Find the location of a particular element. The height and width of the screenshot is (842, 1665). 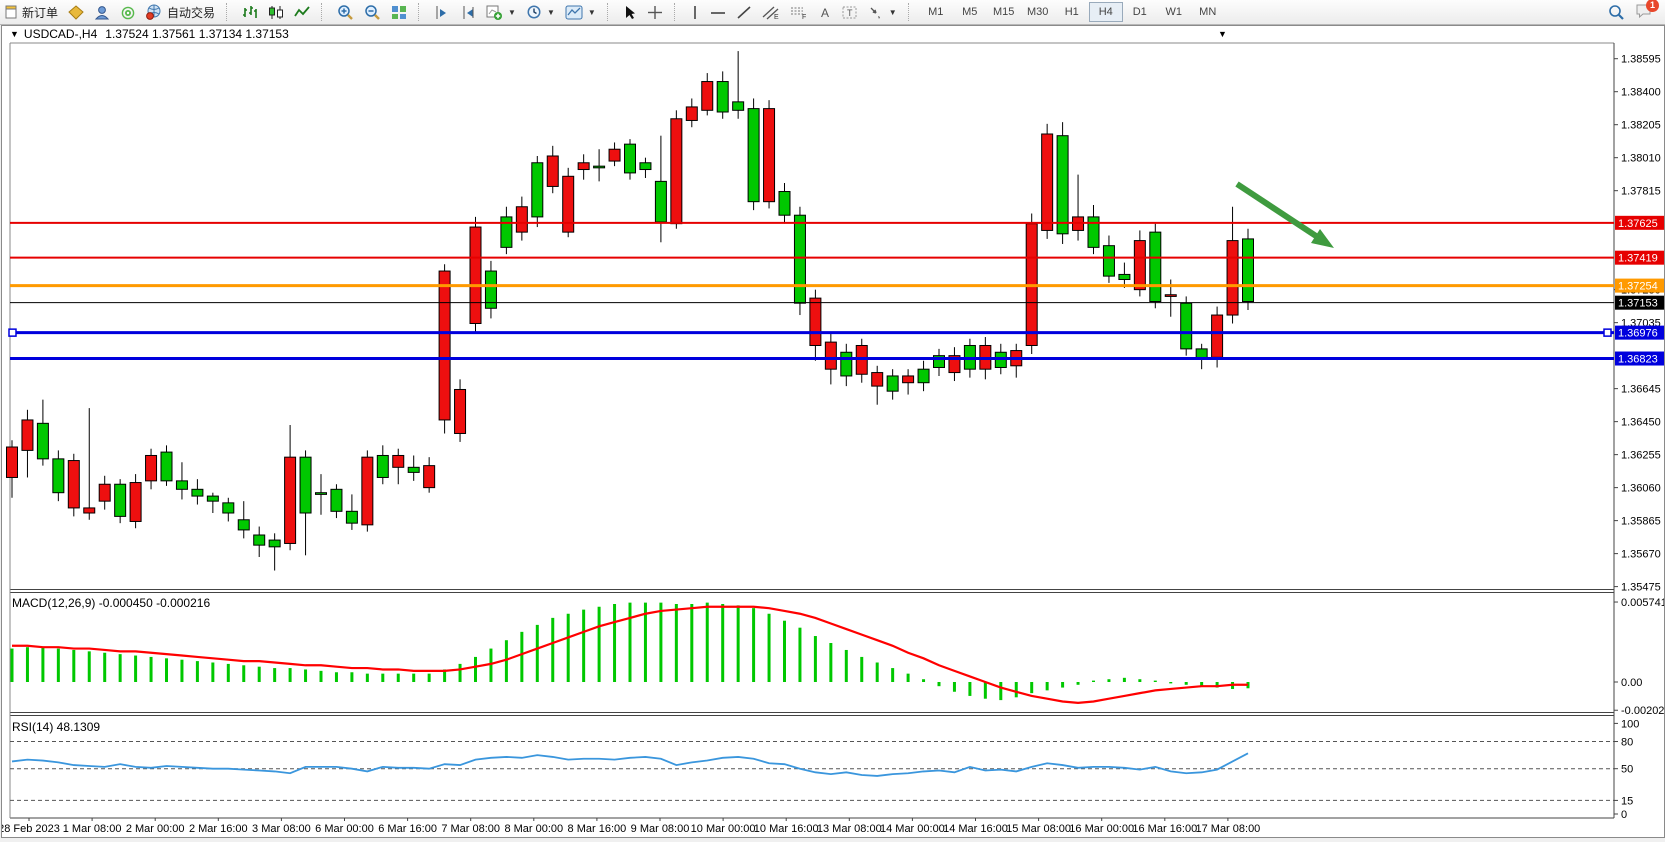

text-a-icon: A is located at coordinates (825, 13).